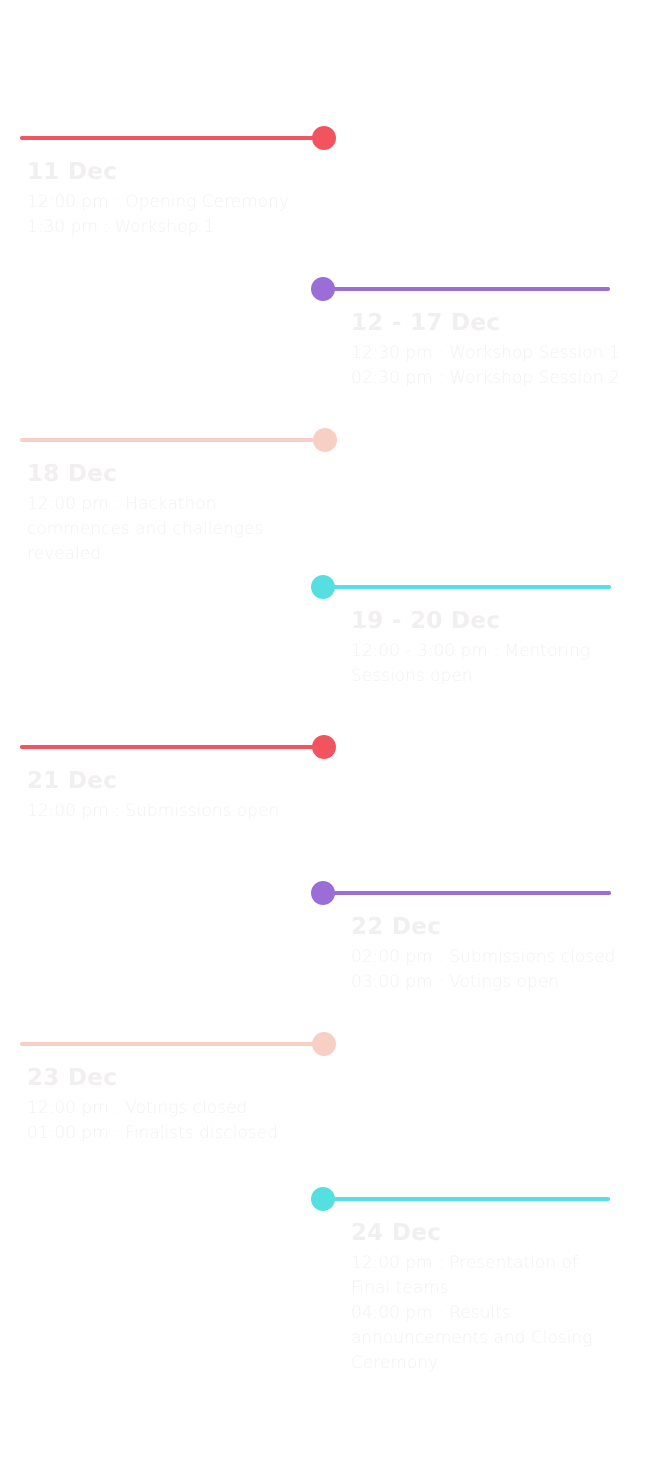  I want to click on event-date: 12 - 17 Dec, so click(426, 323).